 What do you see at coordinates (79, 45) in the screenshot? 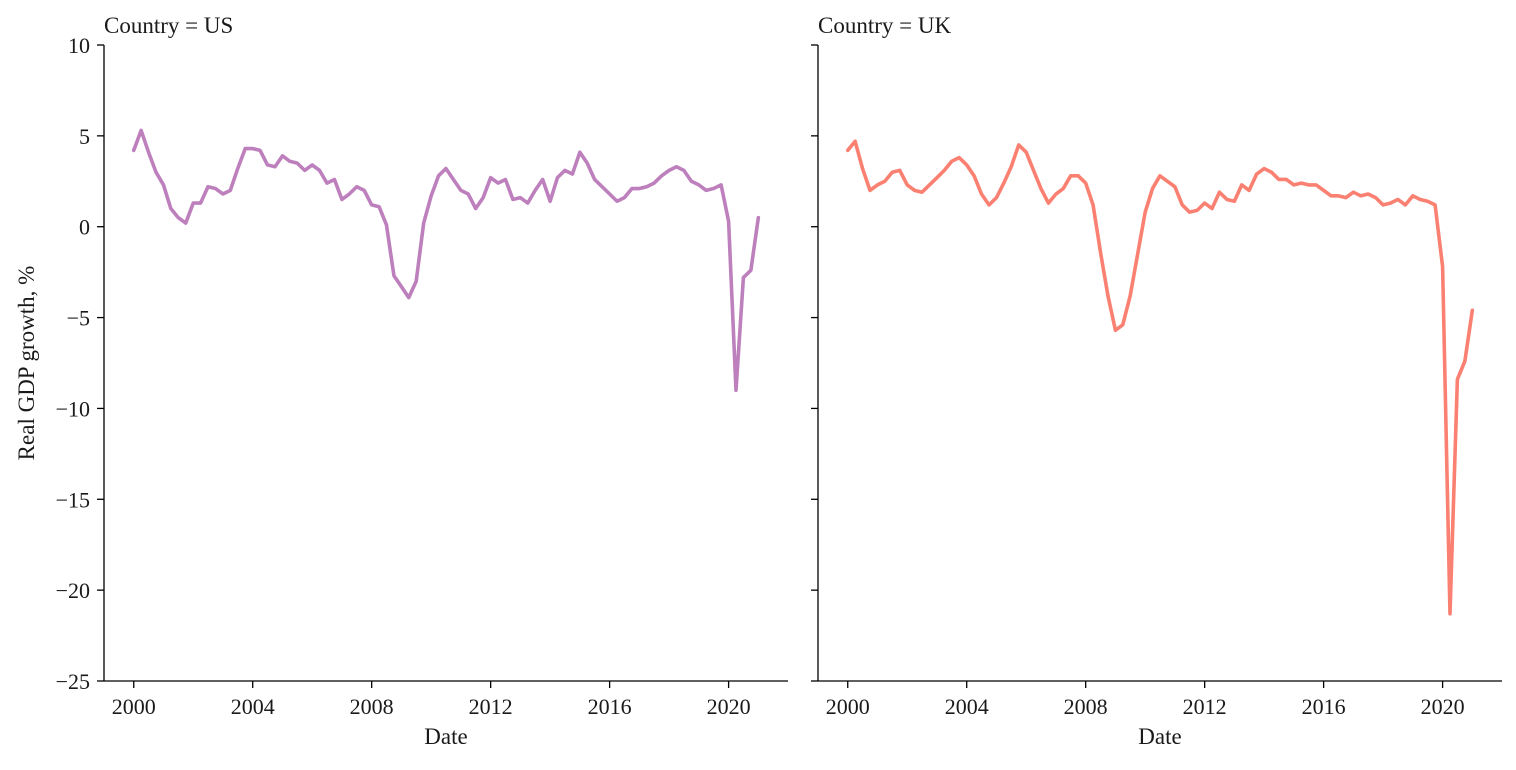
I see `y-tick-label: 10` at bounding box center [79, 45].